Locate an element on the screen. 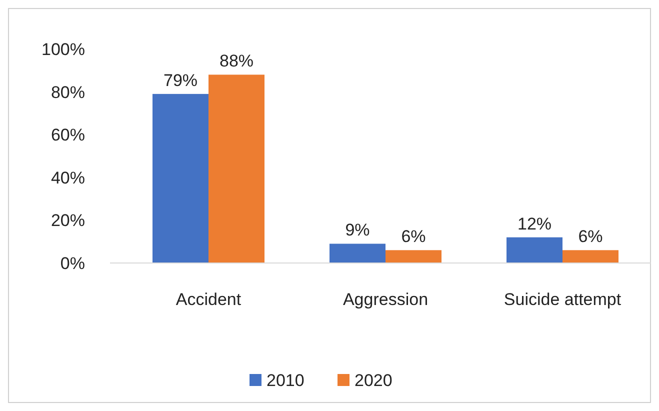 Image resolution: width=659 pixels, height=411 pixels. x-tick-label: Suicide attempt is located at coordinates (563, 299).